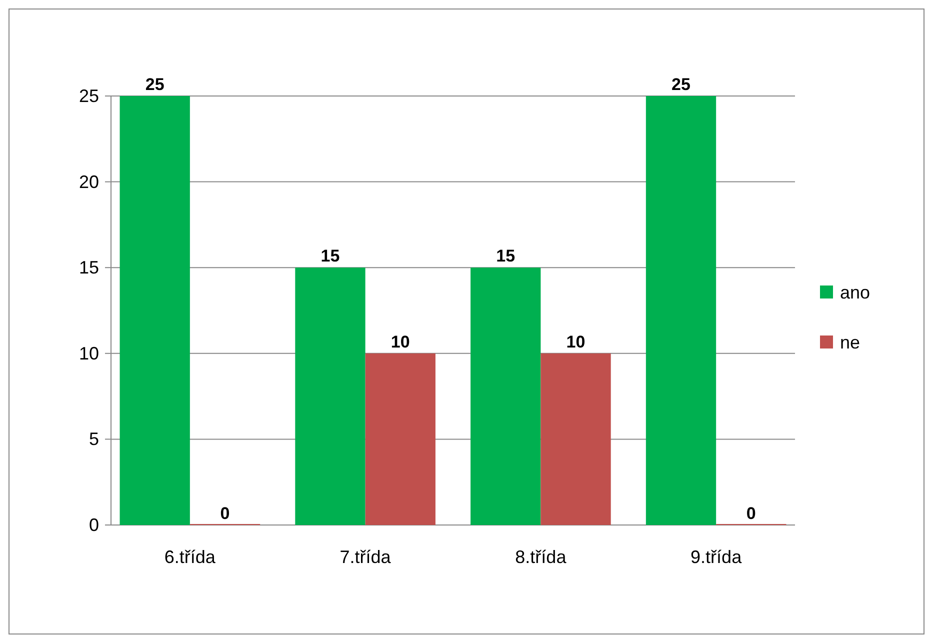  What do you see at coordinates (88, 268) in the screenshot?
I see `y-tick-label: 15` at bounding box center [88, 268].